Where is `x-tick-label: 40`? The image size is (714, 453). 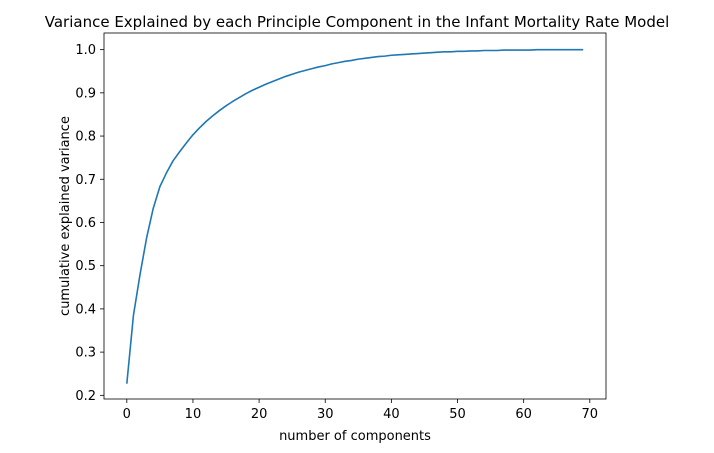
x-tick-label: 40 is located at coordinates (391, 414).